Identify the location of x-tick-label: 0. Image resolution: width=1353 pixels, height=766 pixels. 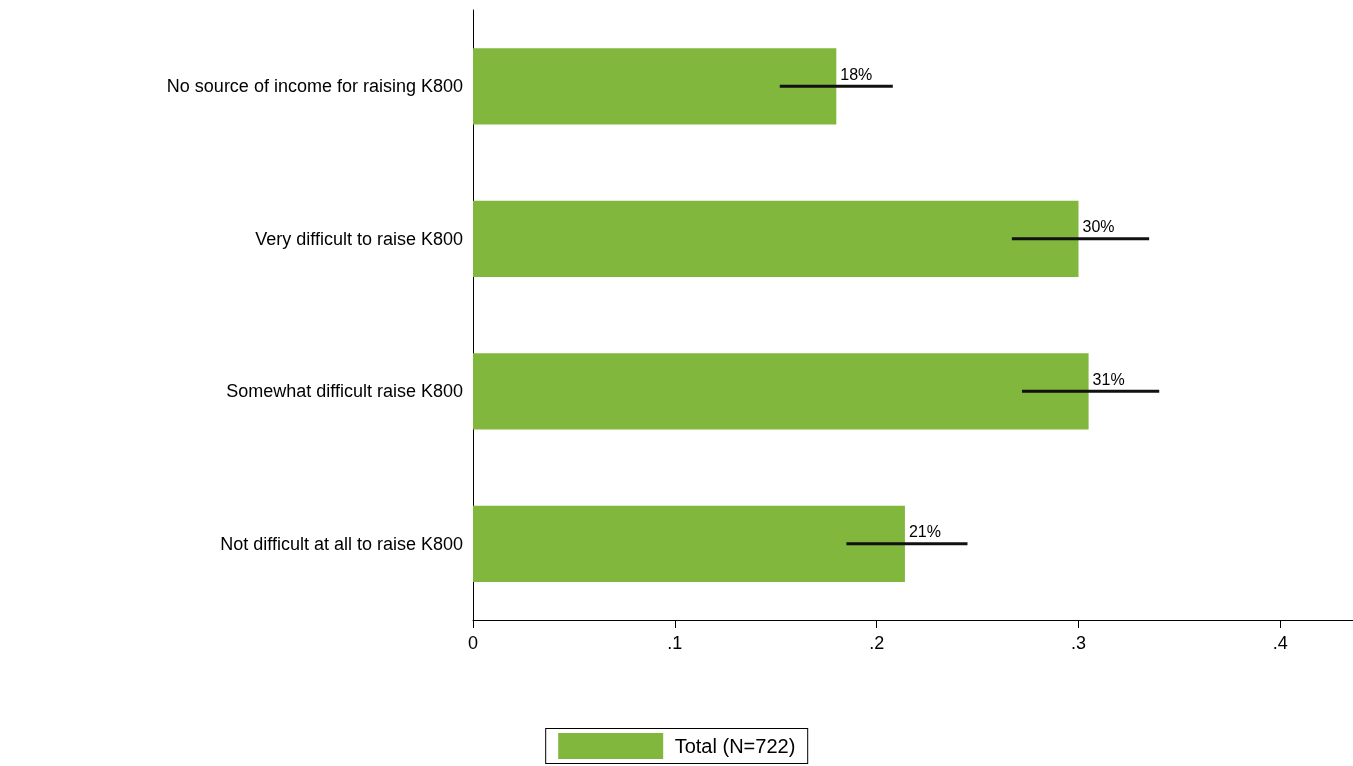
(473, 643).